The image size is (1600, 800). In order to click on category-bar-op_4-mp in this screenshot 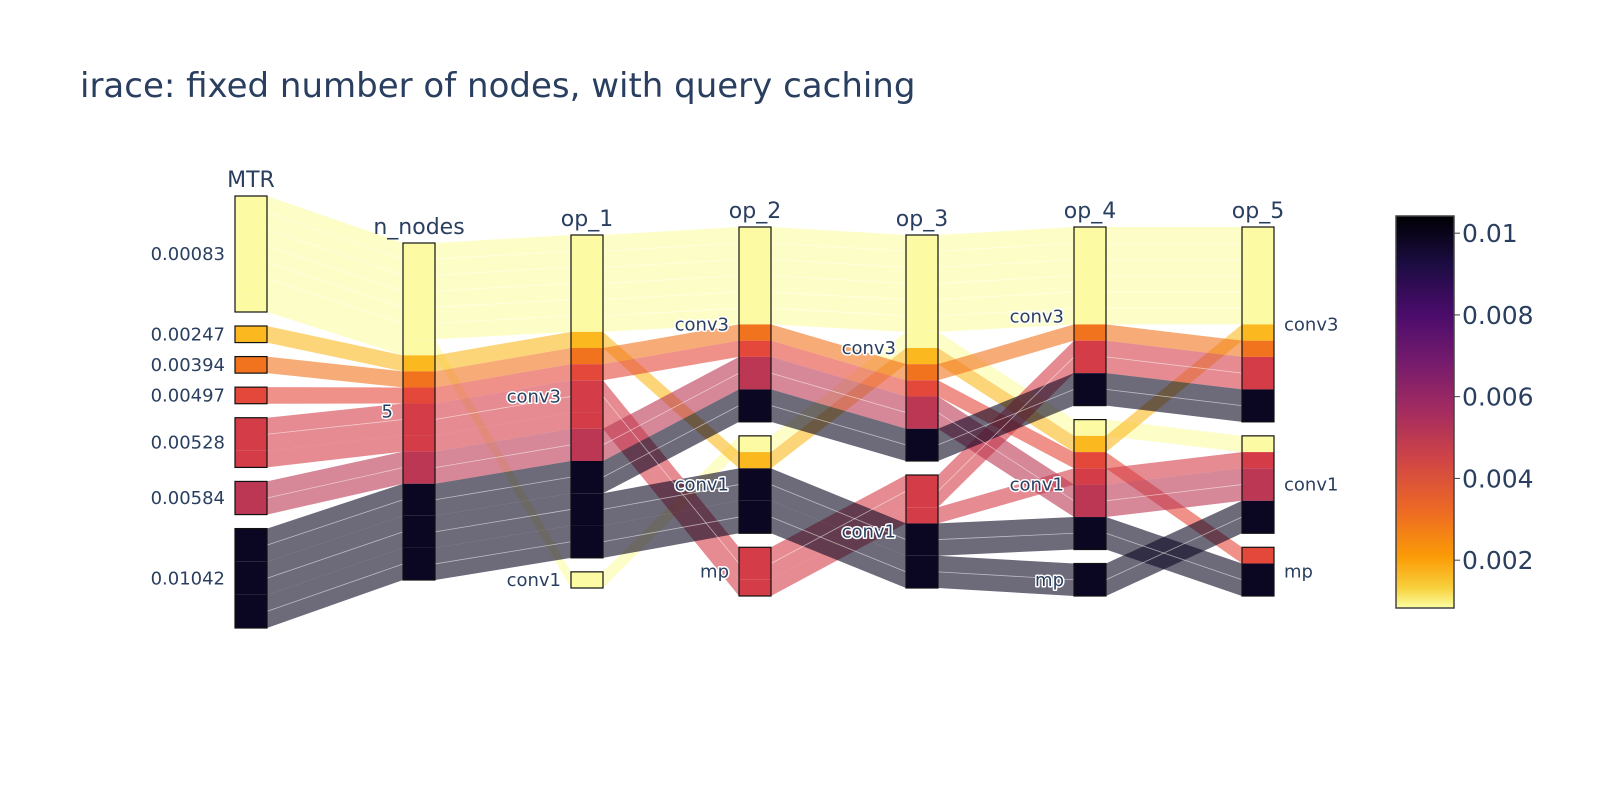, I will do `click(1090, 579)`.